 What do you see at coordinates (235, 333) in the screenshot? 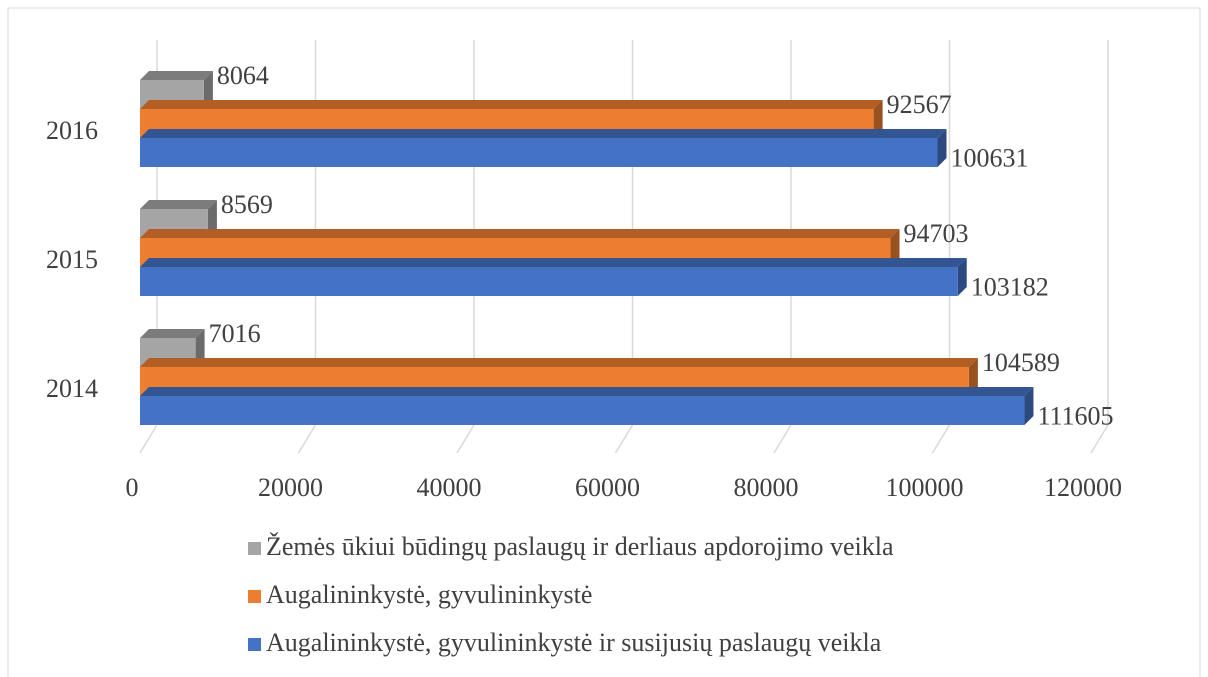
I see `data-label: 7016` at bounding box center [235, 333].